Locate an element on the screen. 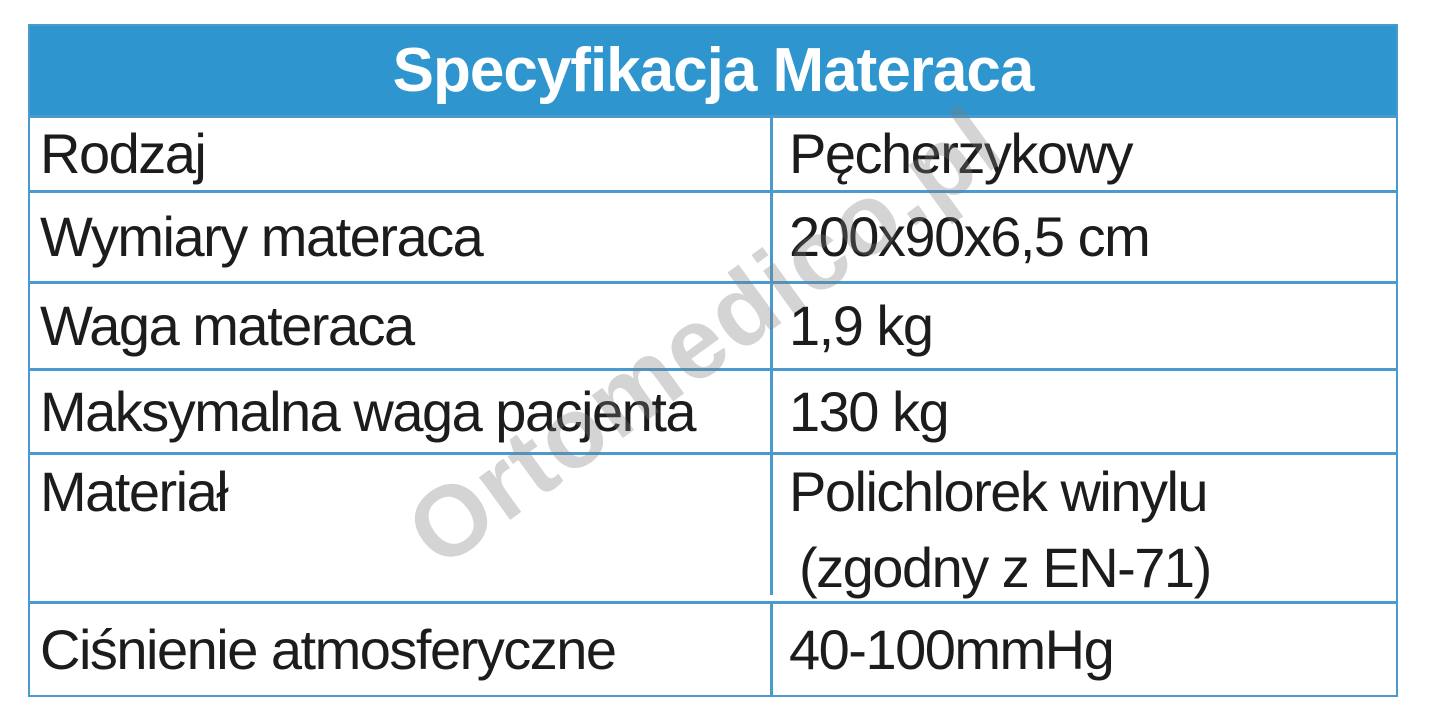 The width and height of the screenshot is (1430, 721). row-value: 1,9 kg is located at coordinates (861, 326).